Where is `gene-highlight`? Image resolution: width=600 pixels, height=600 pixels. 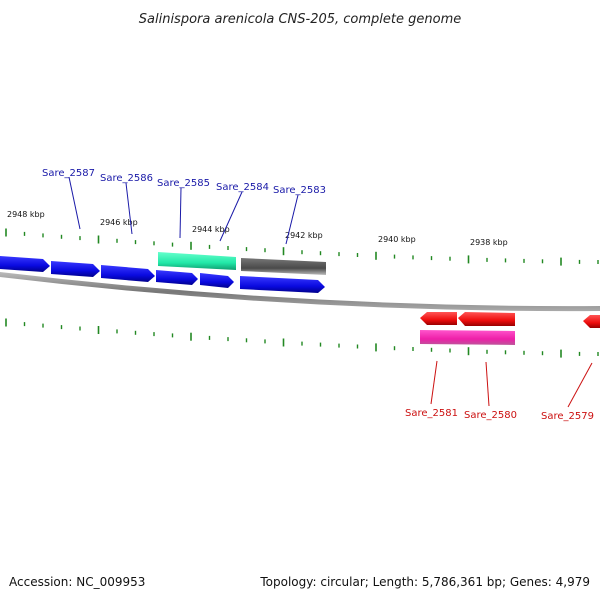
gene-highlight is located at coordinates (197, 261).